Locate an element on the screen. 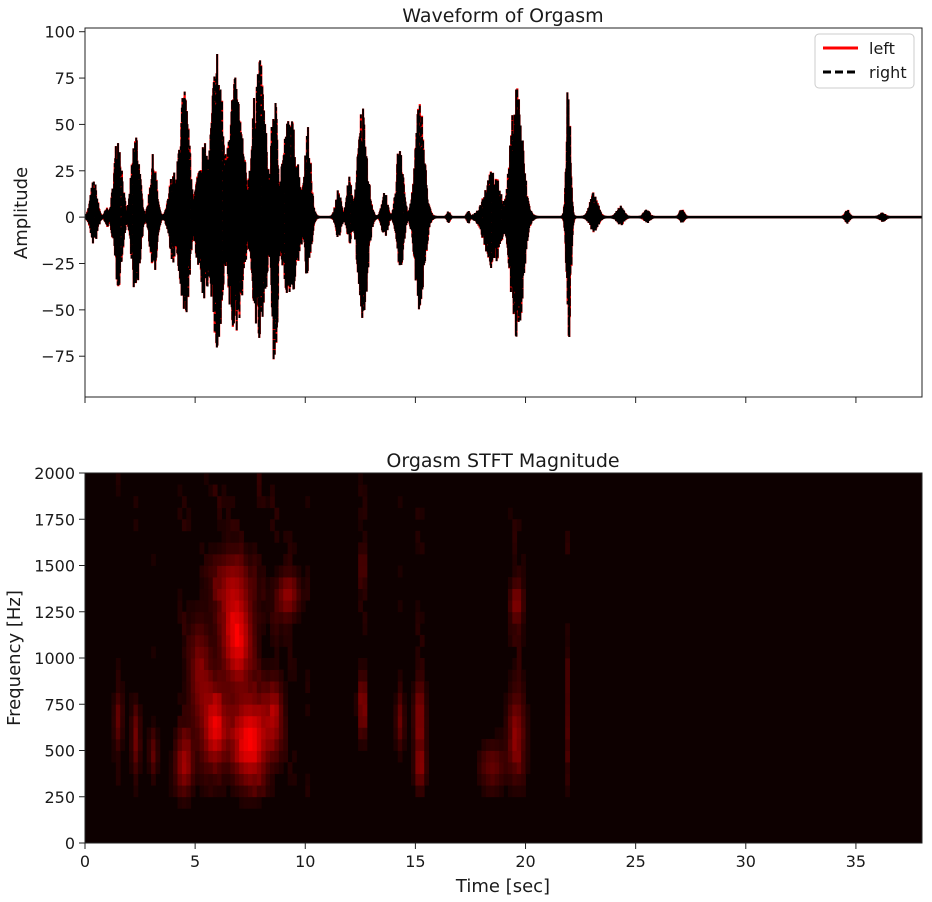 The image size is (932, 902). waveform-title: Waveform of Orgasm is located at coordinates (502, 16).